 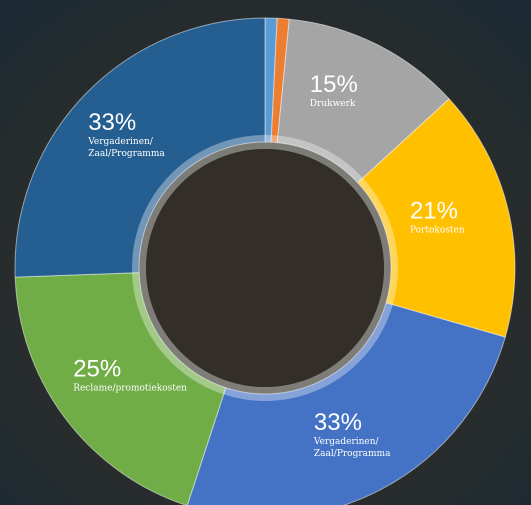 I want to click on category-label: Portokosten, so click(x=437, y=230).